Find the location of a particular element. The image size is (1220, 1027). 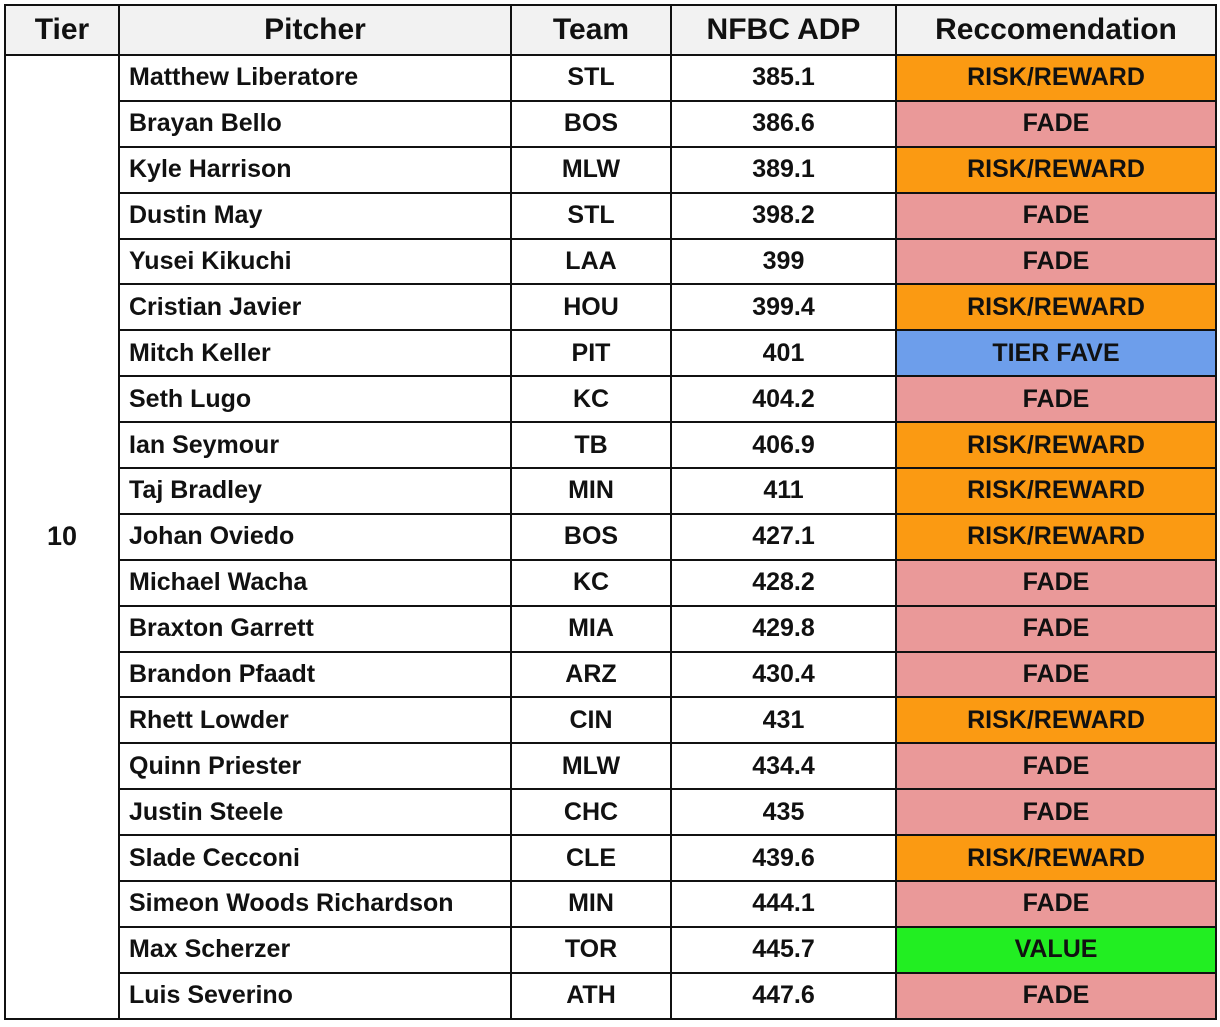

pitcher-row: Taj Bradley MIN 411 RISK/REWARD is located at coordinates (611, 491).